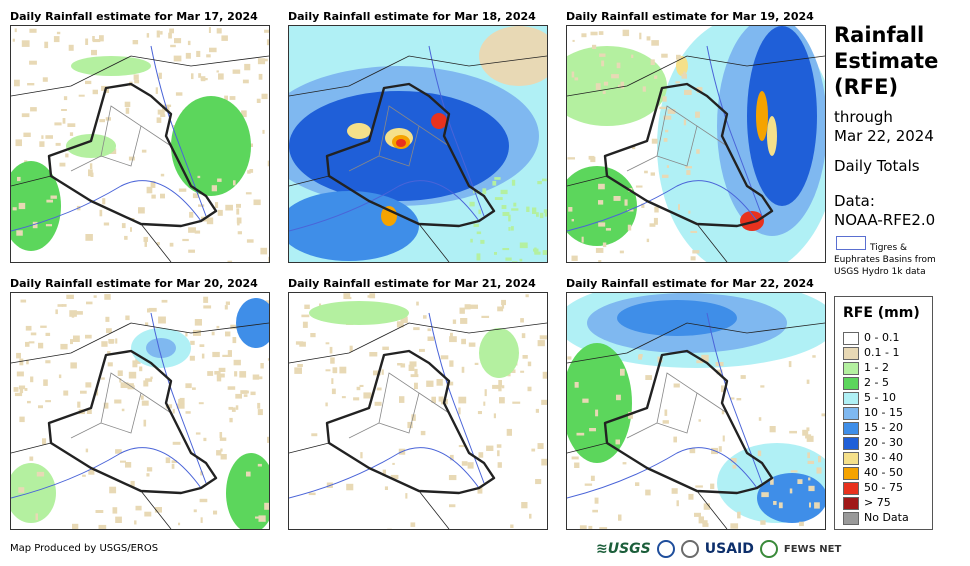  I want to click on legend-label: 15 - 20, so click(883, 427).